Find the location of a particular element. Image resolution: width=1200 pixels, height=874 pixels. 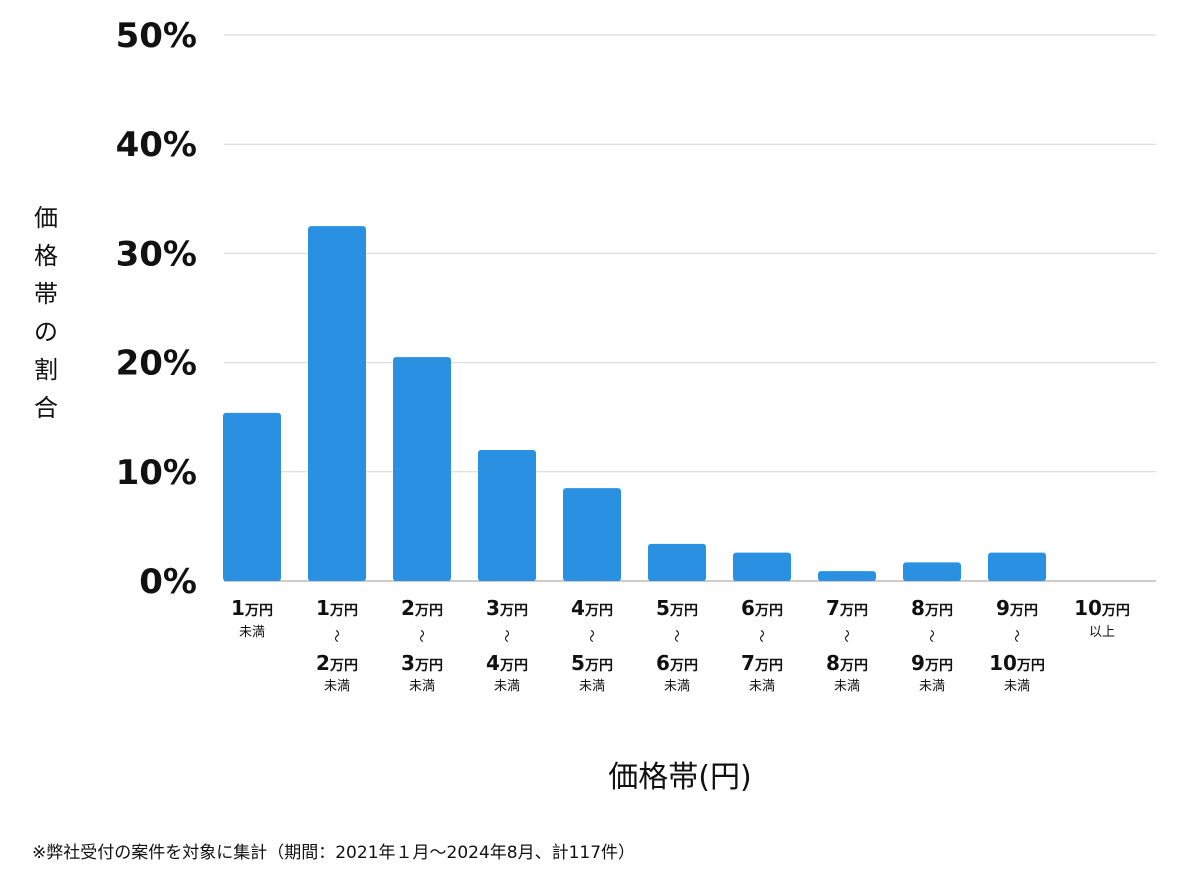

y-axis-label-char: 割 is located at coordinates (46, 370).